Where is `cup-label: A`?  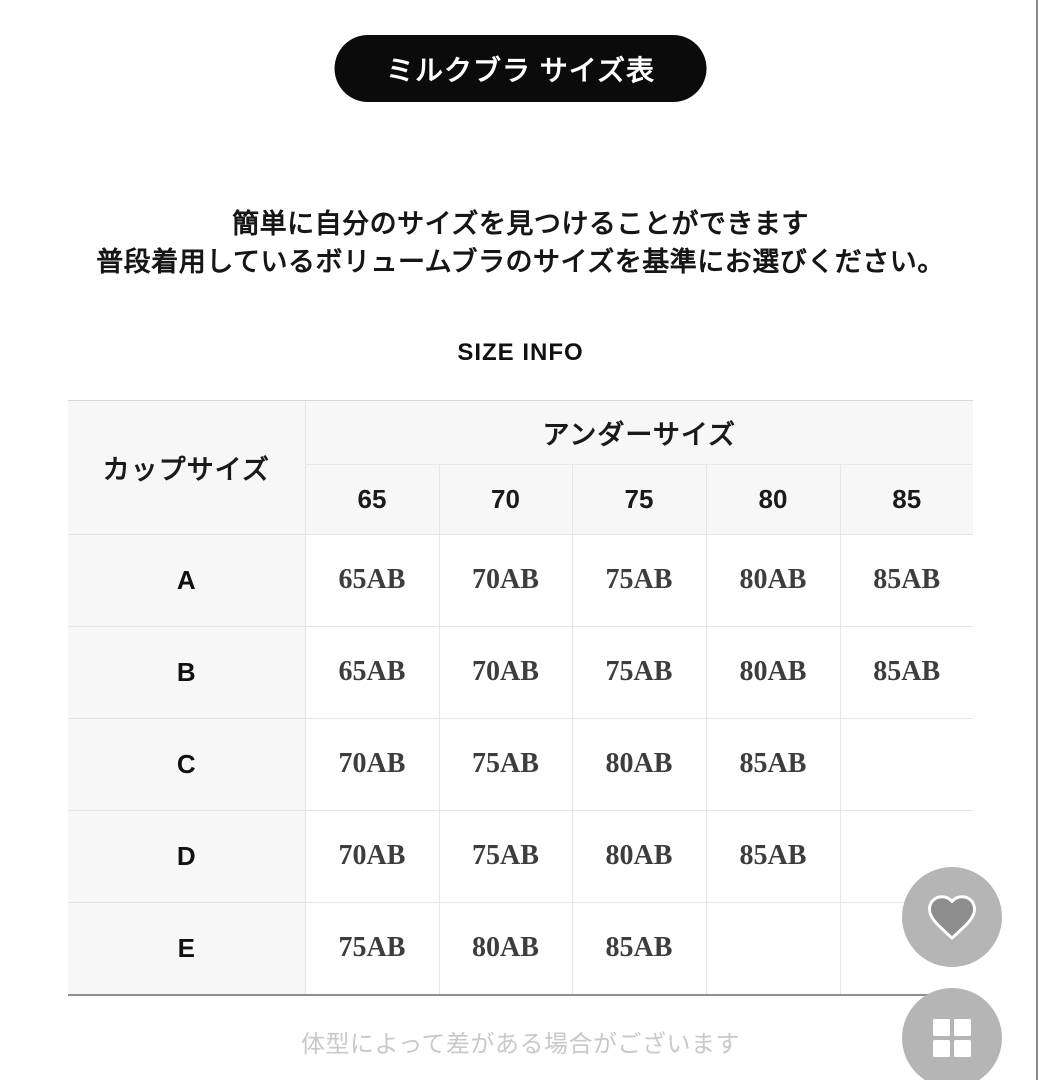
cup-label: A is located at coordinates (187, 580).